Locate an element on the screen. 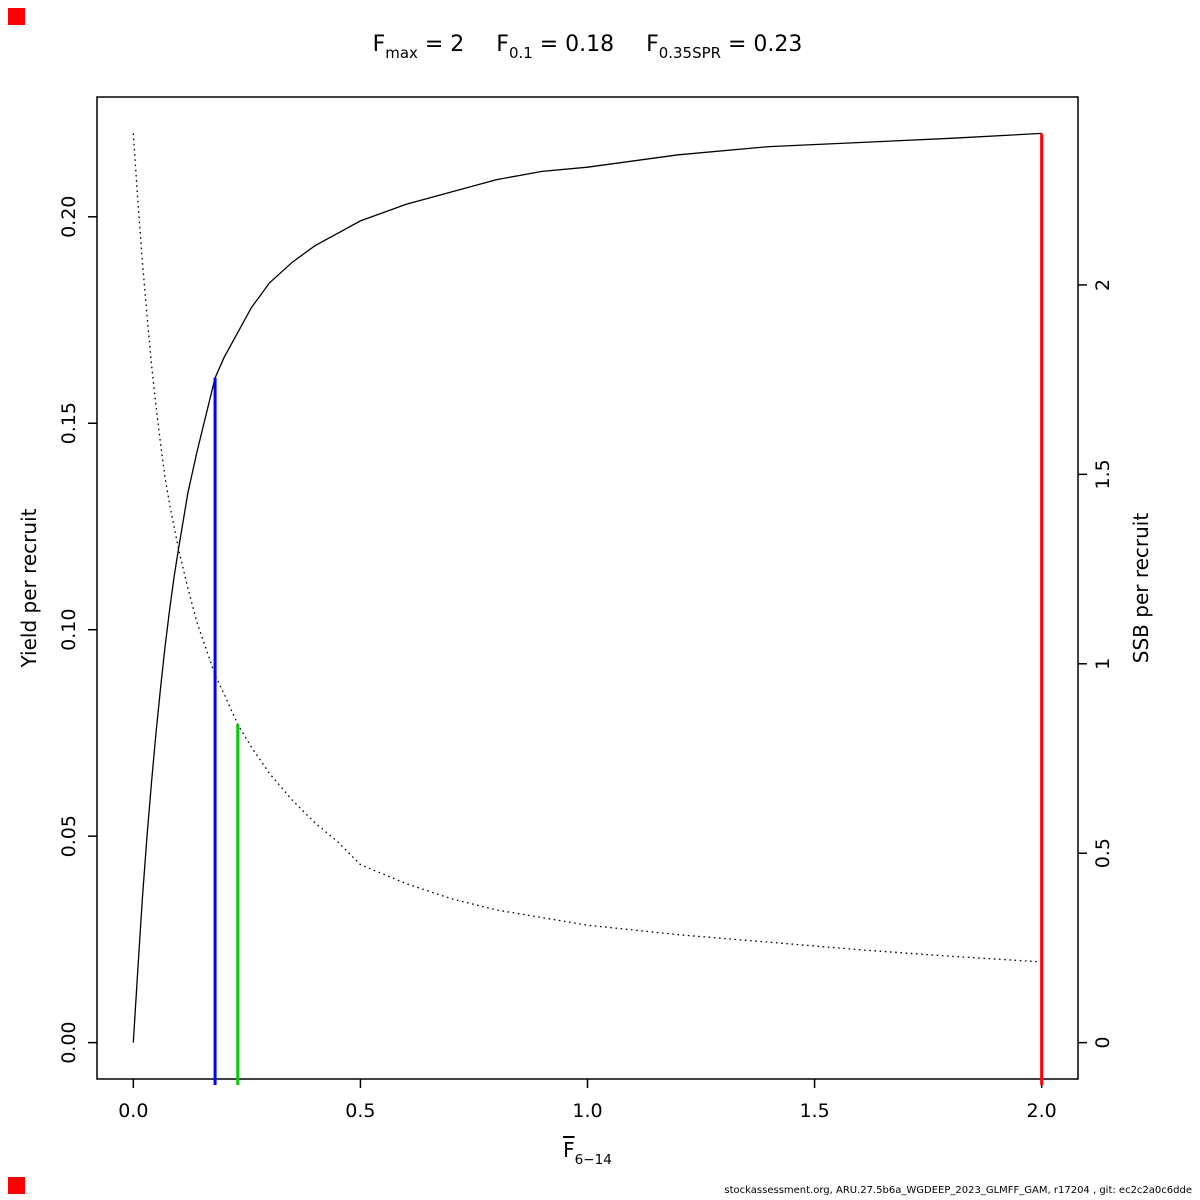 This screenshot has width=1200, height=1200. y-left-tick-label: 0.00 is located at coordinates (69, 1042).